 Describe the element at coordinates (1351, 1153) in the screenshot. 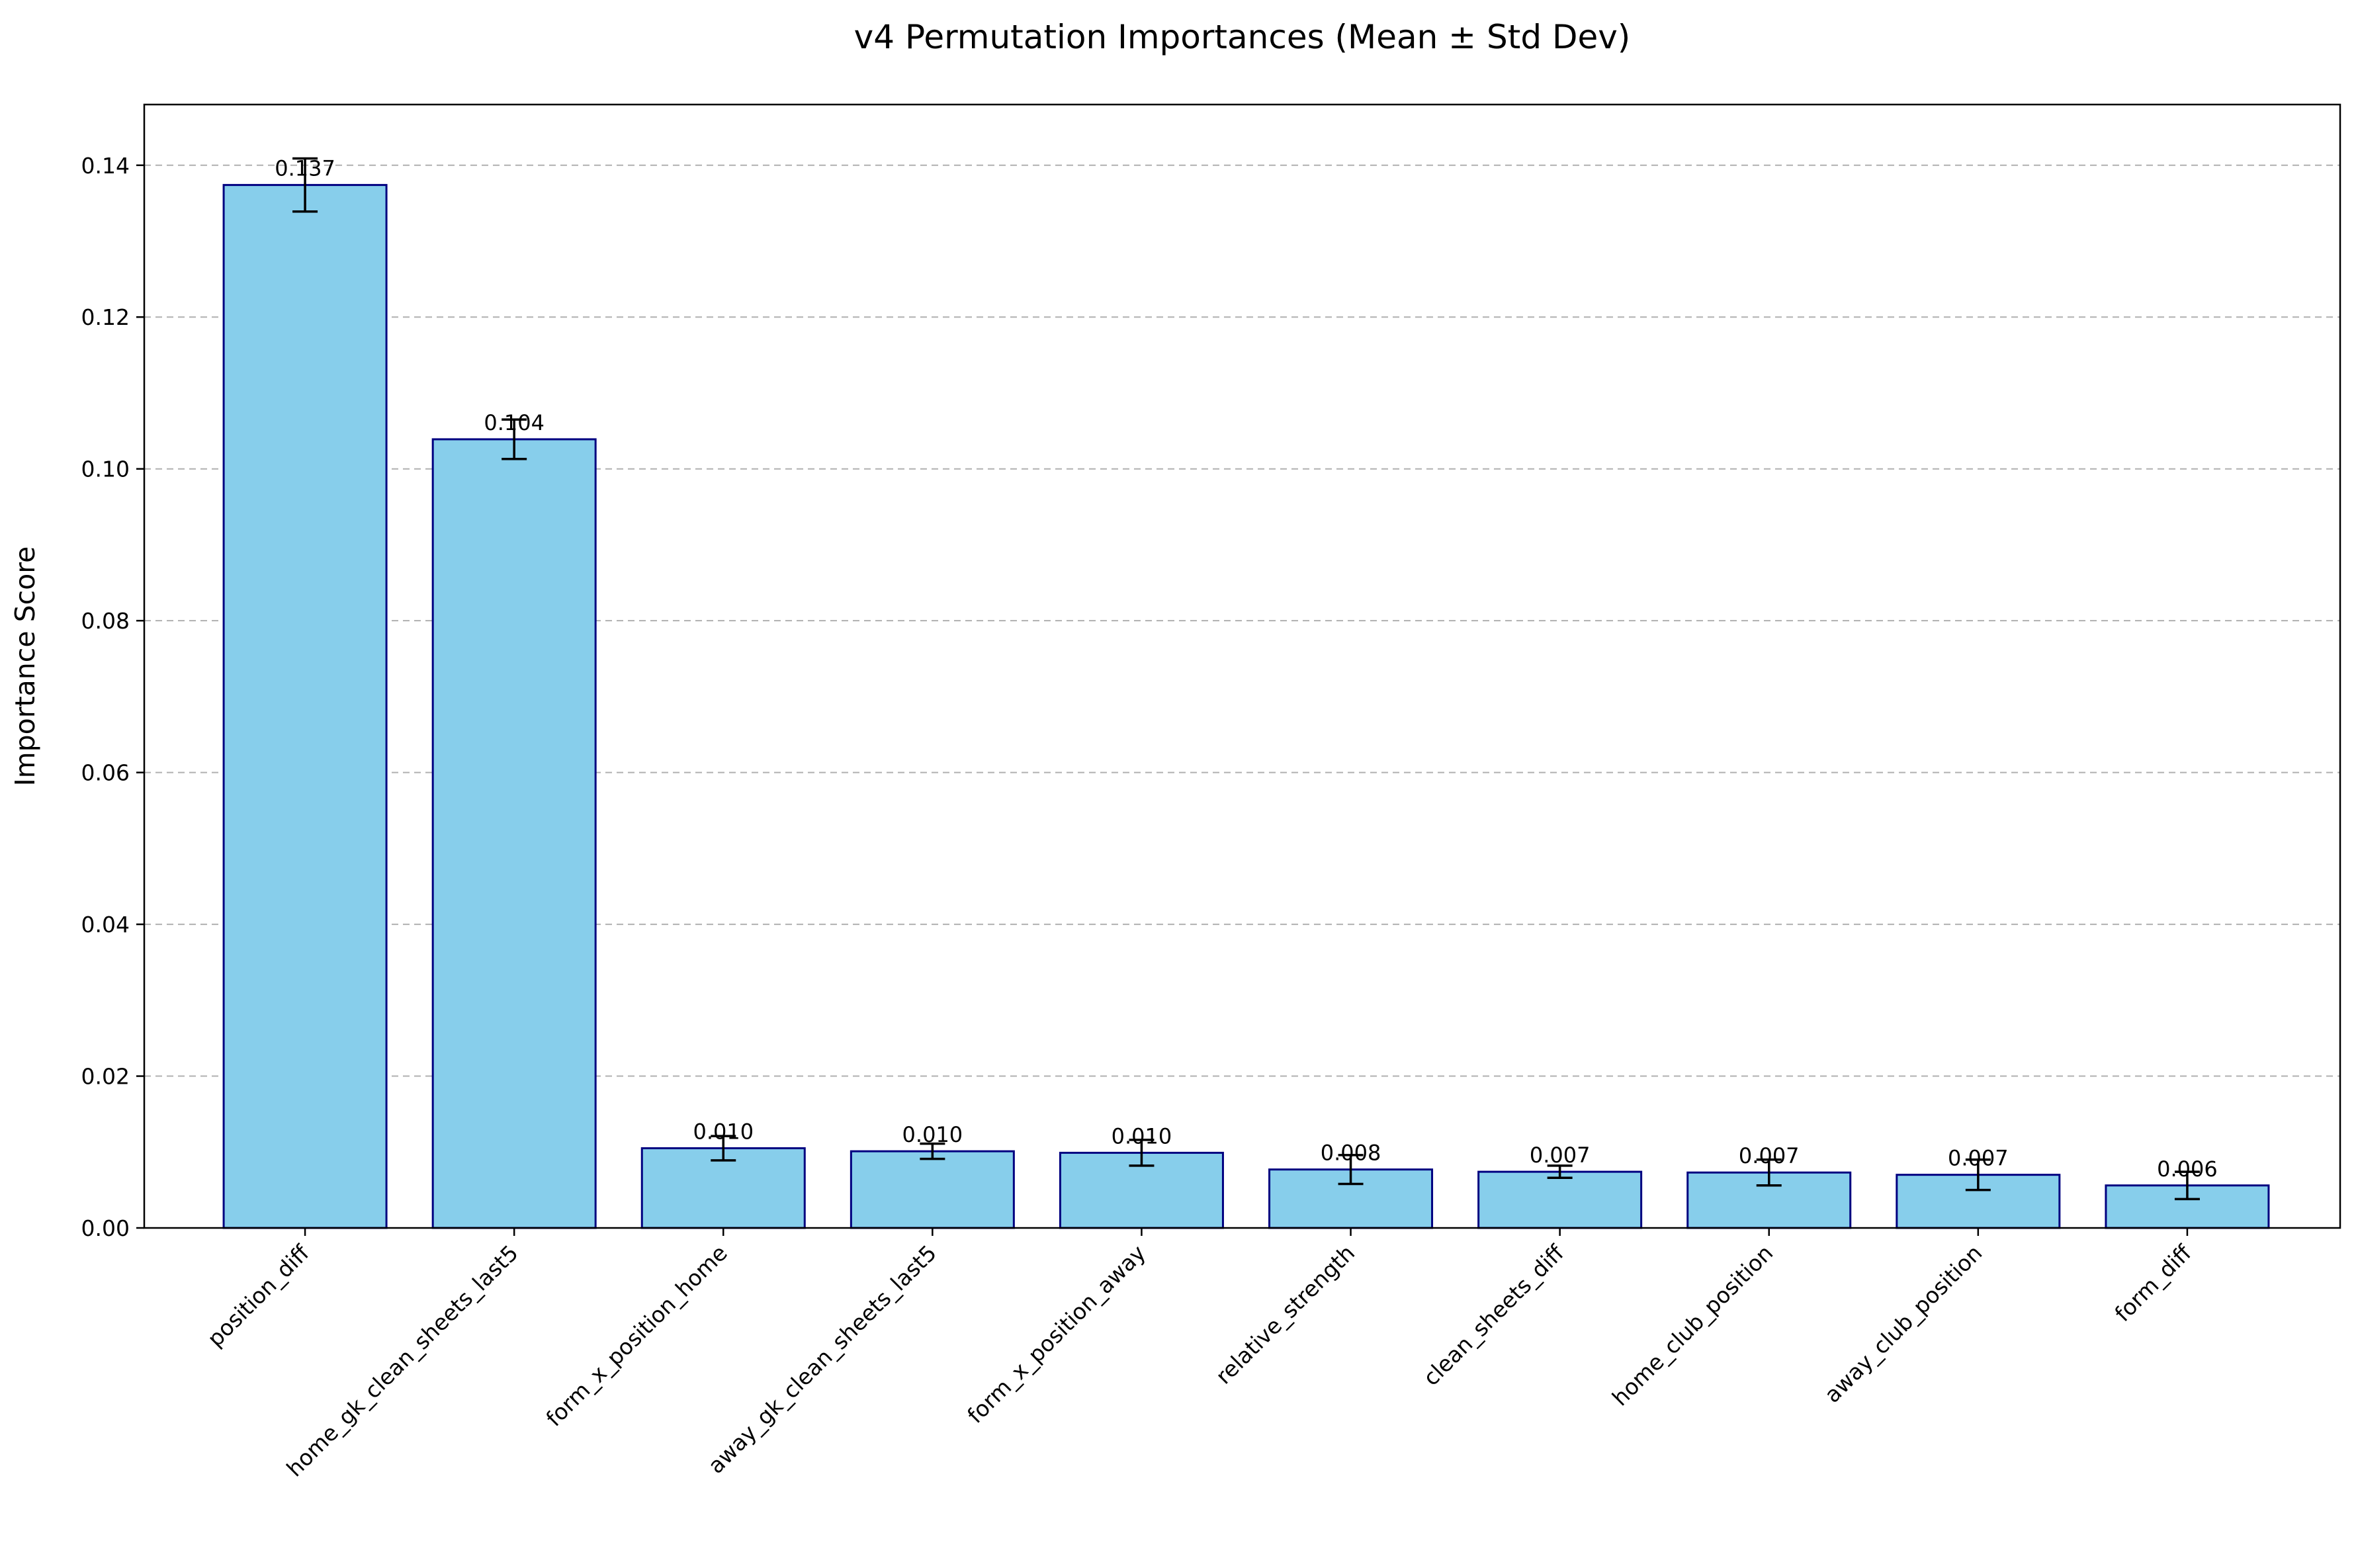

I see `value-label: 0.008` at that location.